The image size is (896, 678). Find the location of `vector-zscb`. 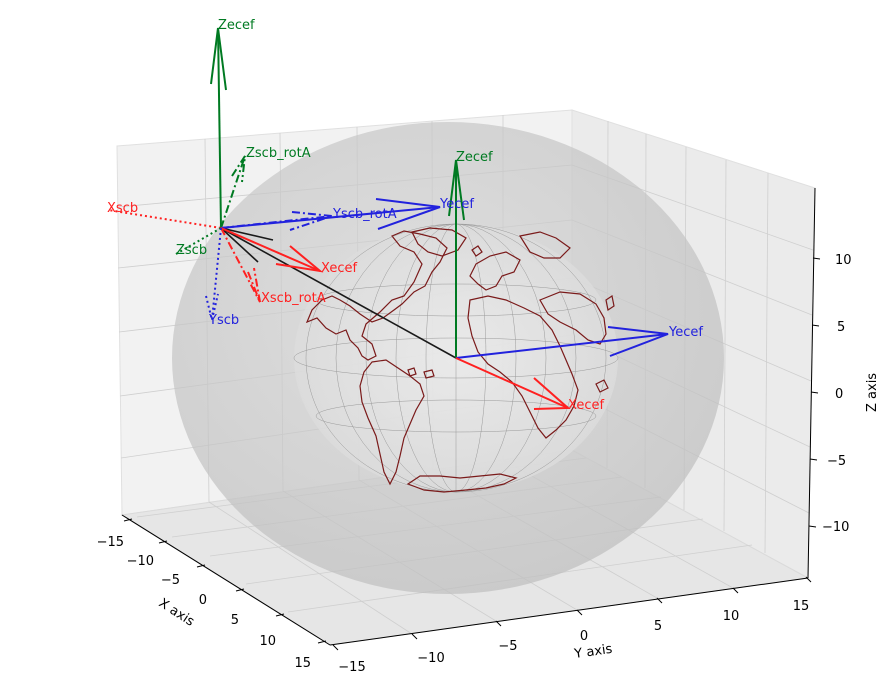

vector-zscb is located at coordinates (198, 241).